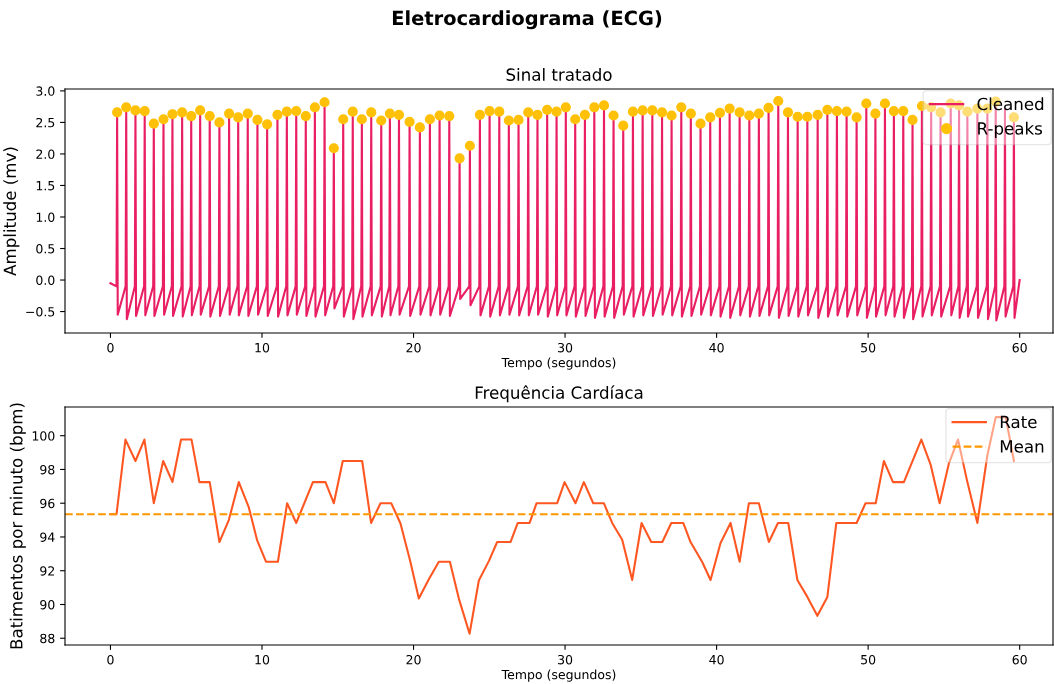 The image size is (1054, 684). I want to click on y-tick-label: 94, so click(47, 537).